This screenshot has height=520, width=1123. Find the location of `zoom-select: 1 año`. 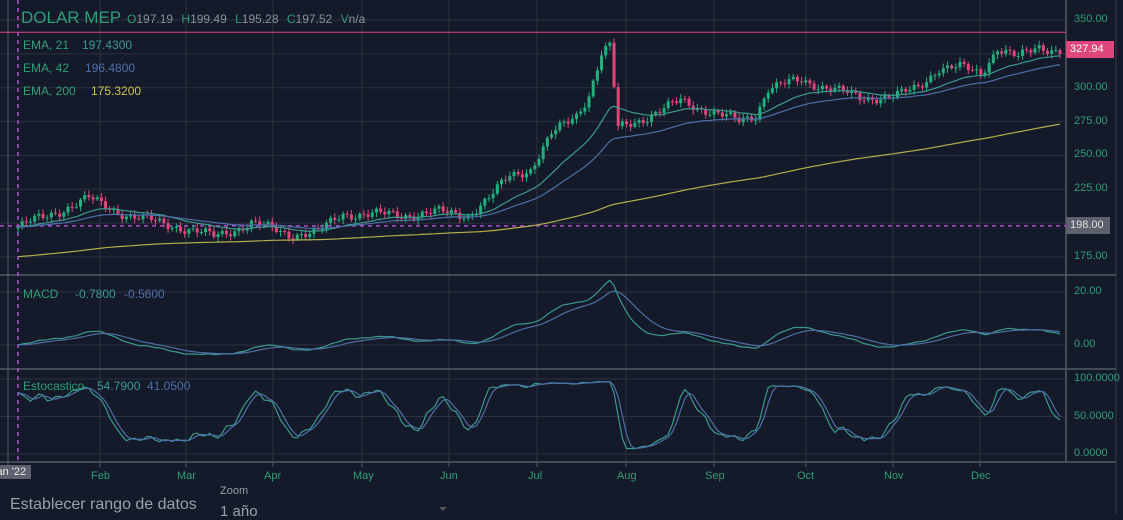

zoom-select: 1 año is located at coordinates (335, 510).